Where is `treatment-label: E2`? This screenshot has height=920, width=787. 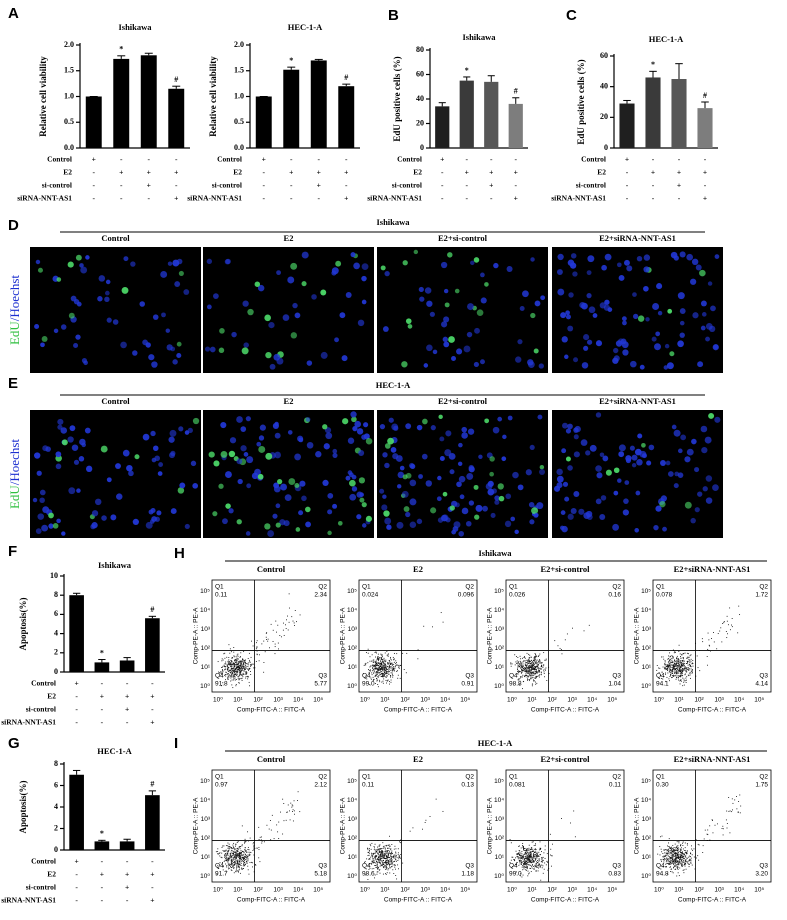
treatment-label: E2 is located at coordinates (67, 172).